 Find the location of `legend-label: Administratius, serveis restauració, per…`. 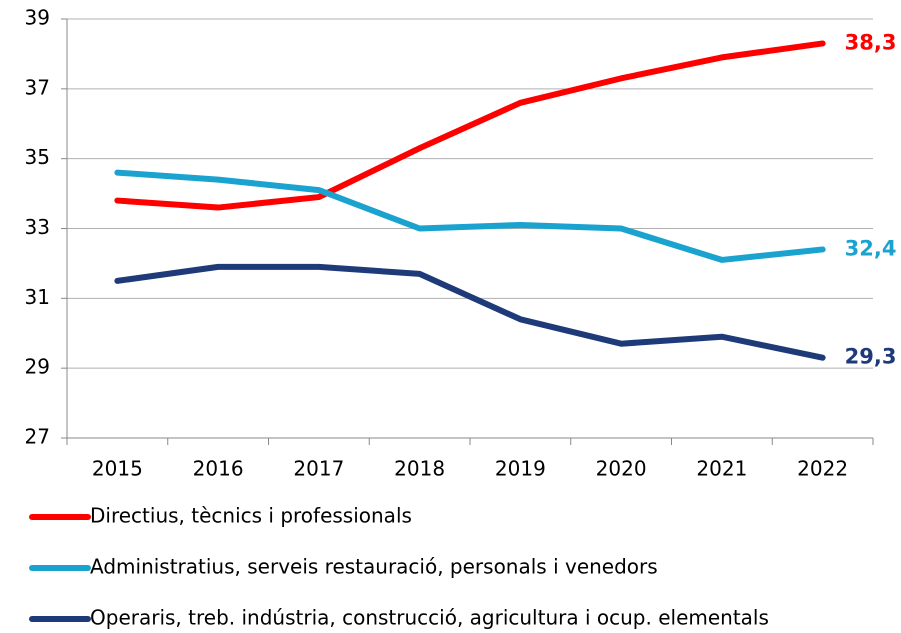

legend-label: Administratius, serveis restauració, per… is located at coordinates (374, 567).